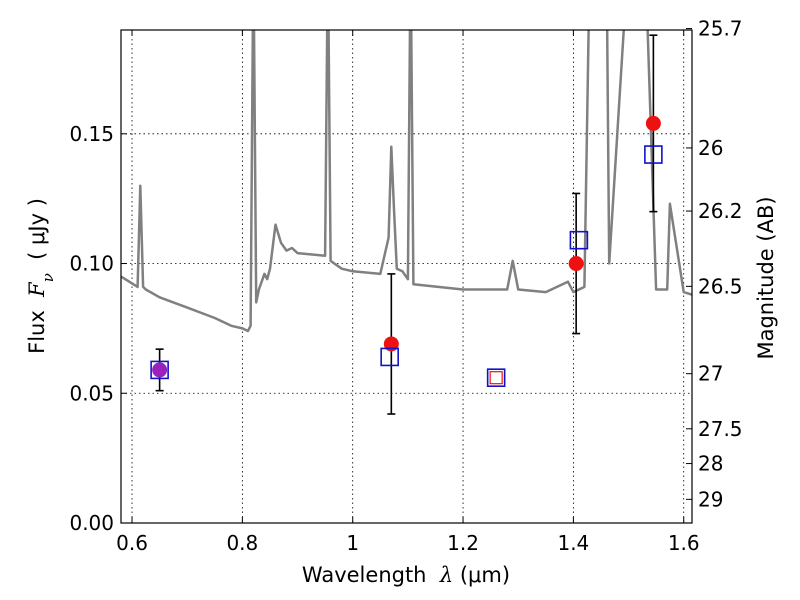  Describe the element at coordinates (91, 393) in the screenshot. I see `y-tick-label: 0.05` at that location.